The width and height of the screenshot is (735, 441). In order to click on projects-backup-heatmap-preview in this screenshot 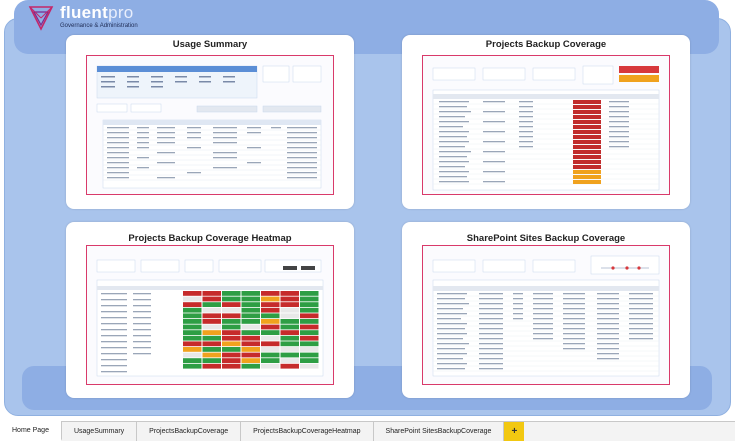, I will do `click(210, 315)`.